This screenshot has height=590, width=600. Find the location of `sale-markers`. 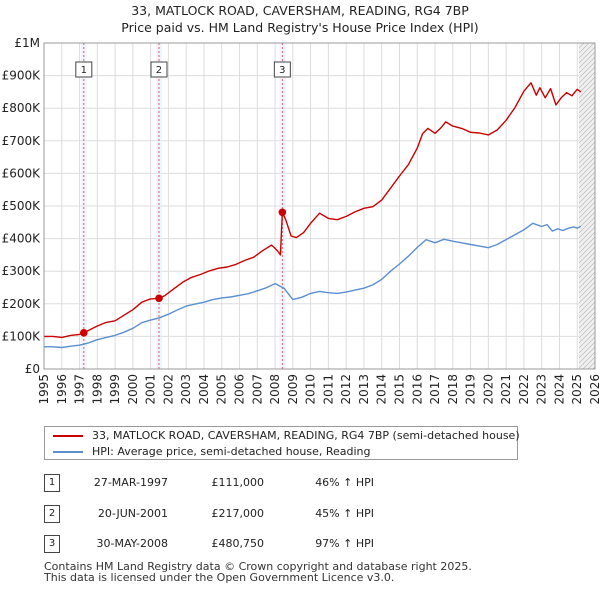

sale-markers is located at coordinates (183, 272).